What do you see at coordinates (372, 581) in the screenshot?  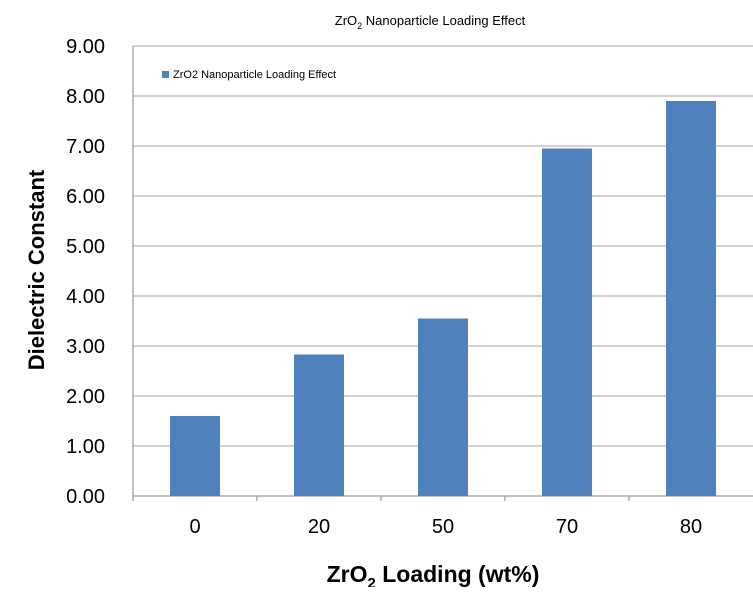 I see `x-axis-label-subscript: 2` at bounding box center [372, 581].